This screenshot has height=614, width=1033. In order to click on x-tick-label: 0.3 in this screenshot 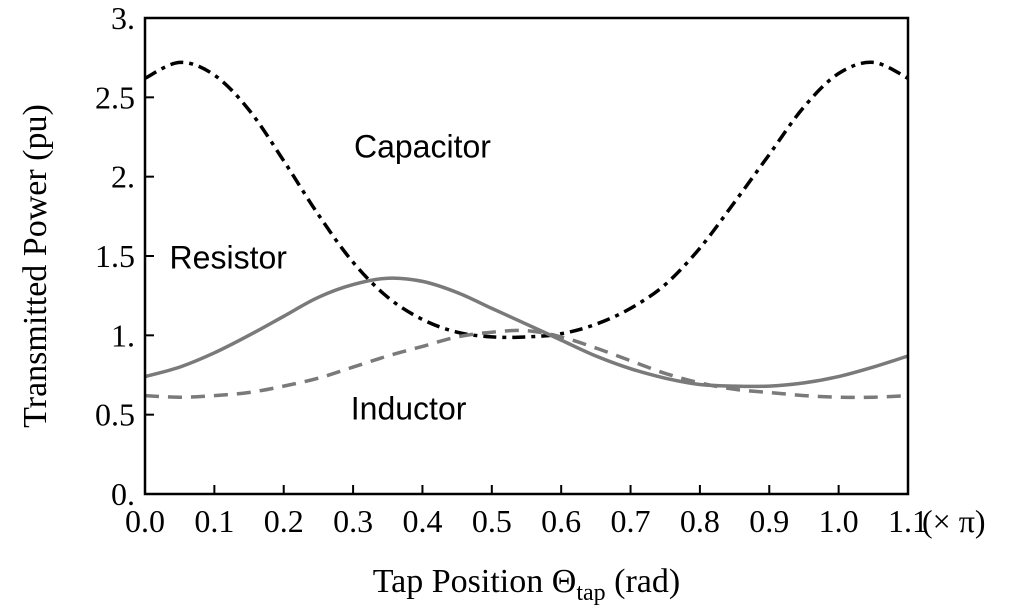, I will do `click(353, 521)`.